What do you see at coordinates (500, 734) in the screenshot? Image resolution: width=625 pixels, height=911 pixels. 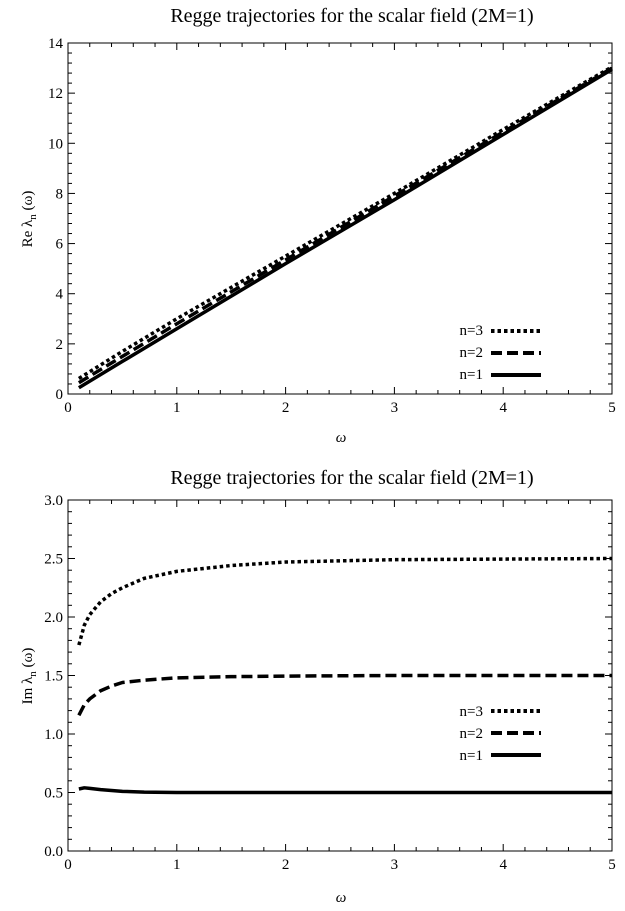 I see `chart-im-legend: n=3 n=2 n=1` at bounding box center [500, 734].